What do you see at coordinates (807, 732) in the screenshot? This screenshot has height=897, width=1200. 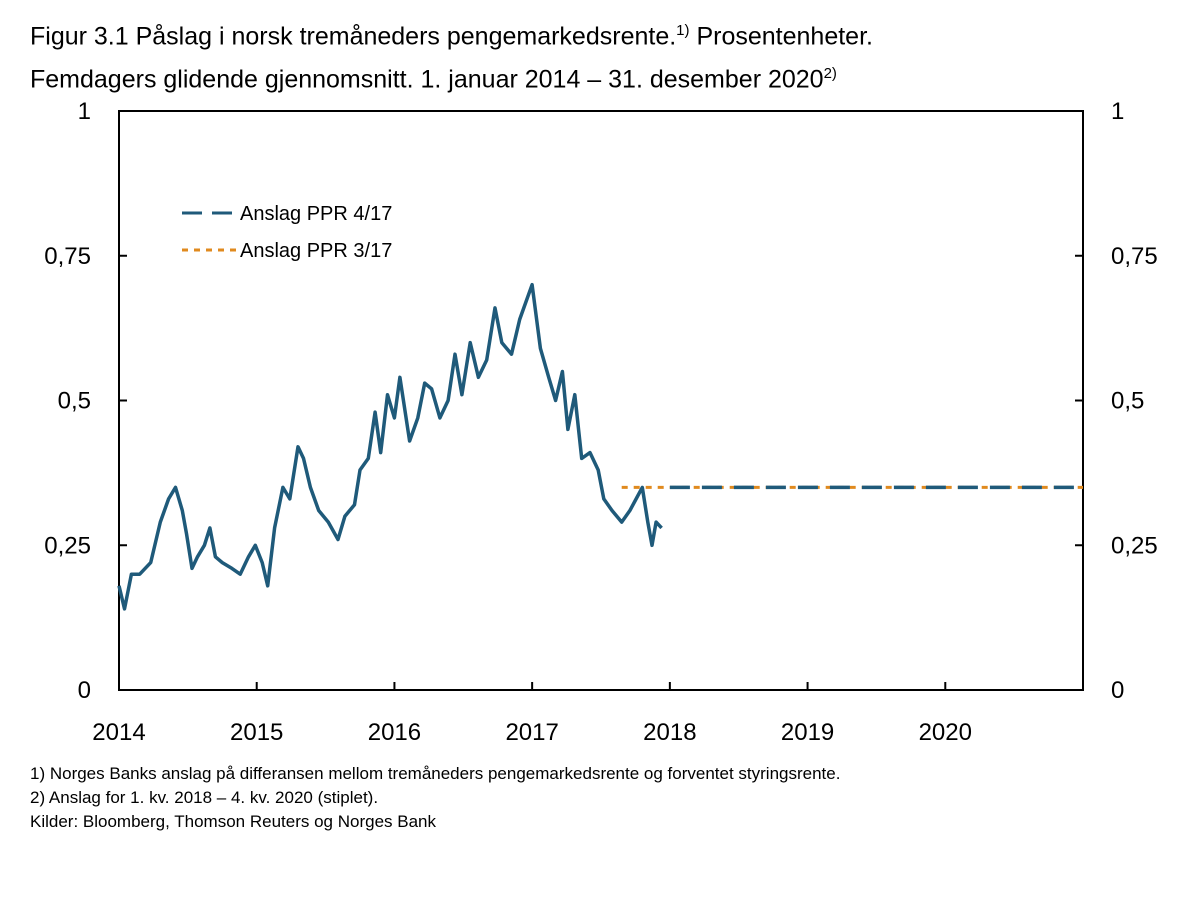 I see `x-tick-label: 2019` at bounding box center [807, 732].